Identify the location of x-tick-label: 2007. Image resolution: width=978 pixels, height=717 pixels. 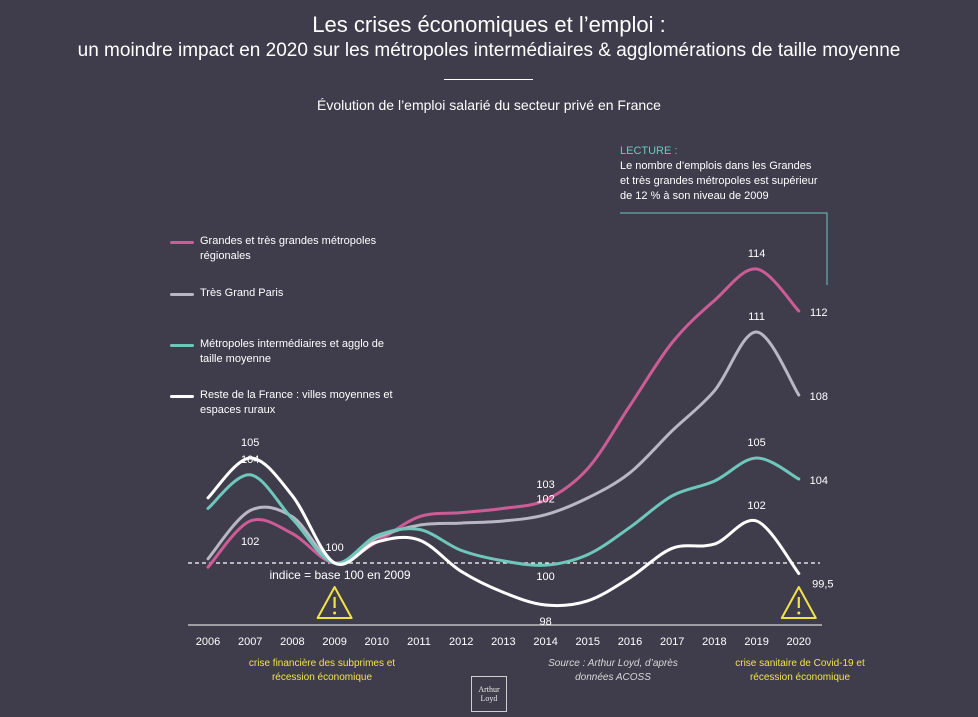
(250, 642).